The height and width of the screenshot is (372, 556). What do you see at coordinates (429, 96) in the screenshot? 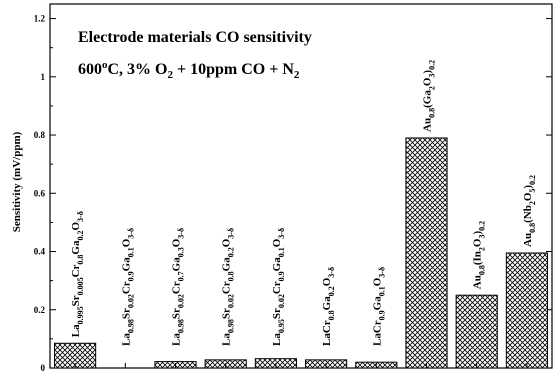
I see `bar-category-label: Au0.8(Ga2O3)0.2` at bounding box center [429, 96].